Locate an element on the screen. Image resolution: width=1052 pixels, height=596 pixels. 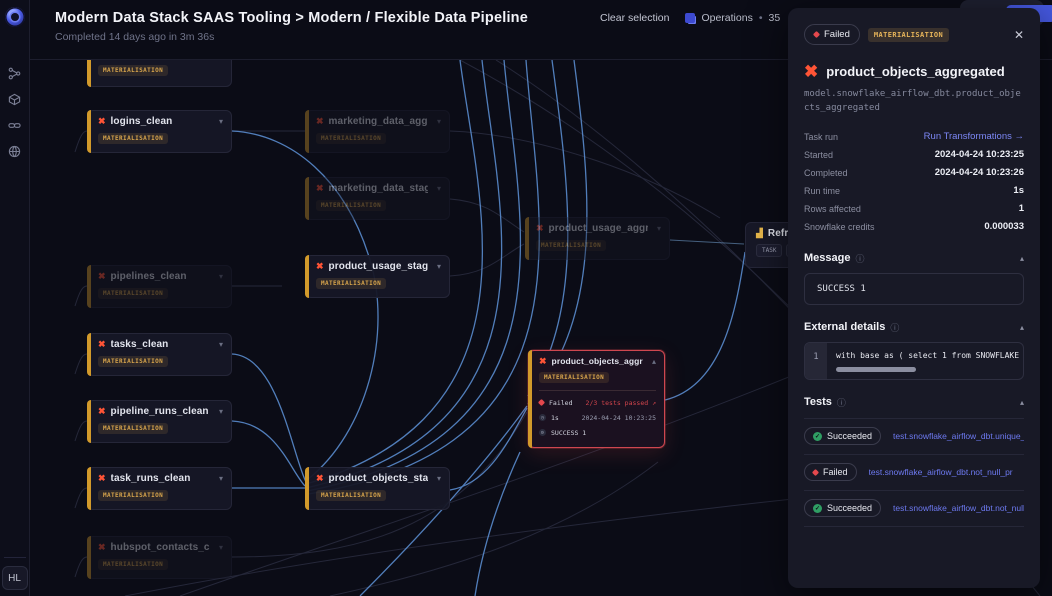
info-icon: ⓘ is located at coordinates (860, 258).